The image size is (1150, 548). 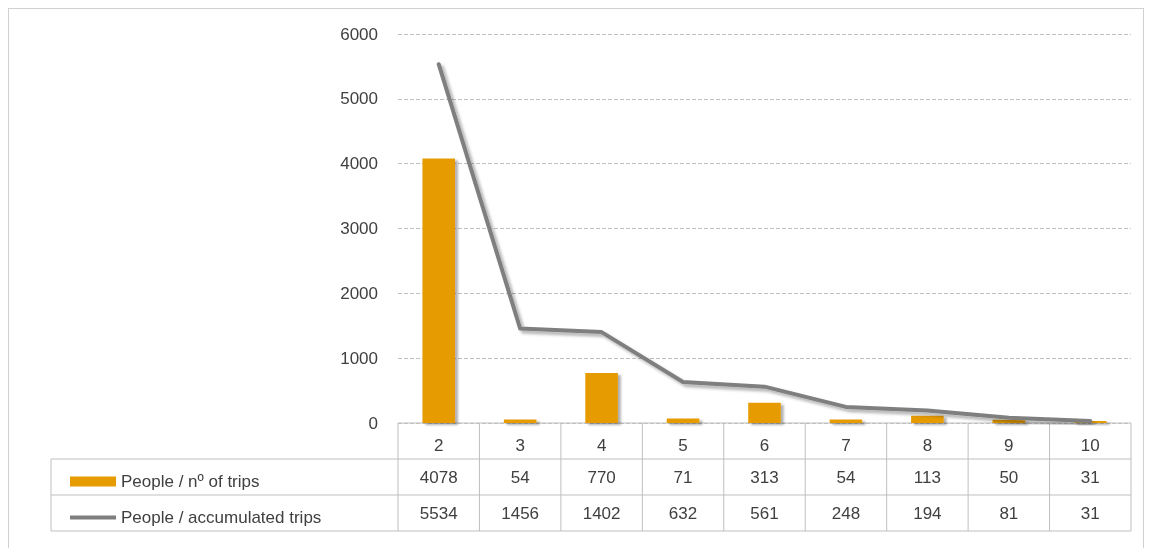 What do you see at coordinates (438, 477) in the screenshot?
I see `data-label: 4078` at bounding box center [438, 477].